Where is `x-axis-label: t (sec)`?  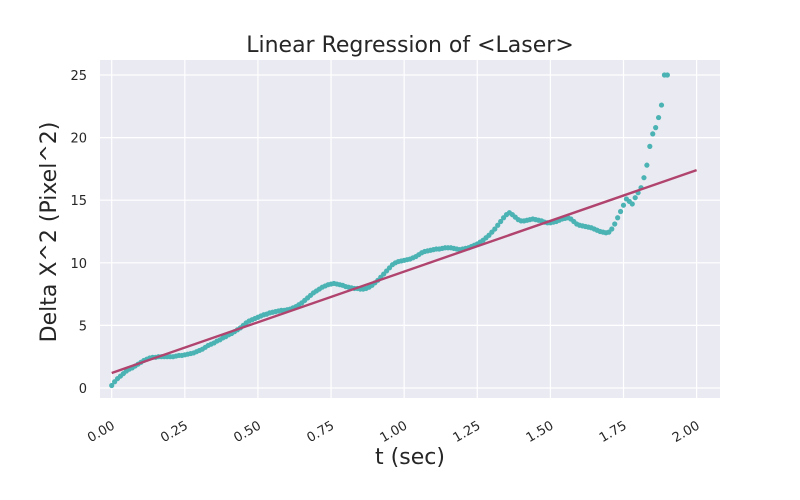
x-axis-label: t (sec) is located at coordinates (410, 457).